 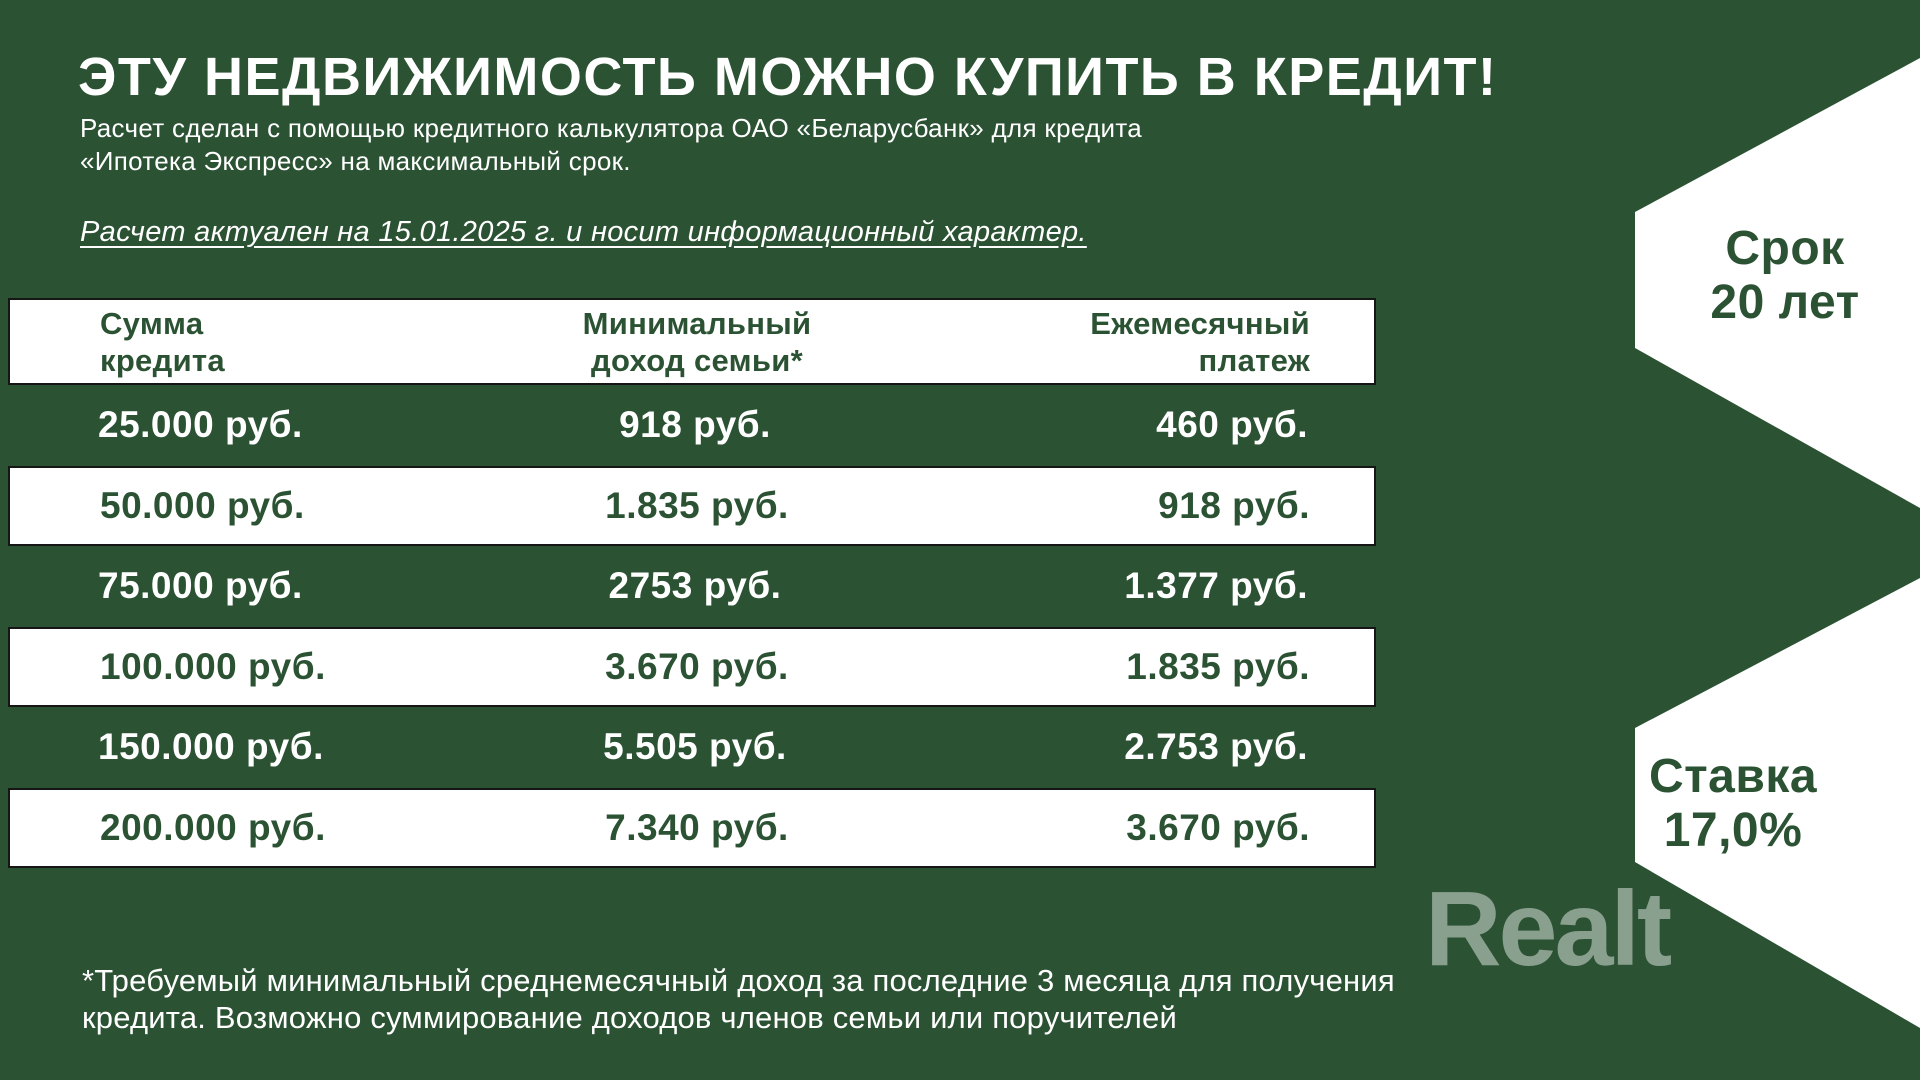 What do you see at coordinates (202, 505) in the screenshot?
I see `loan-sum-cell: 50.000 руб.` at bounding box center [202, 505].